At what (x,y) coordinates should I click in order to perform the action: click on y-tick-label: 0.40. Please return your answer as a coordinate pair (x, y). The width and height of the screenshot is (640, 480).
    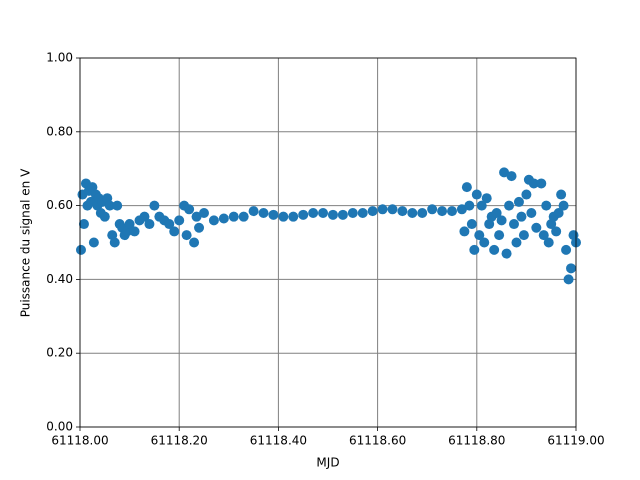
    Looking at the image, I should click on (59, 279).